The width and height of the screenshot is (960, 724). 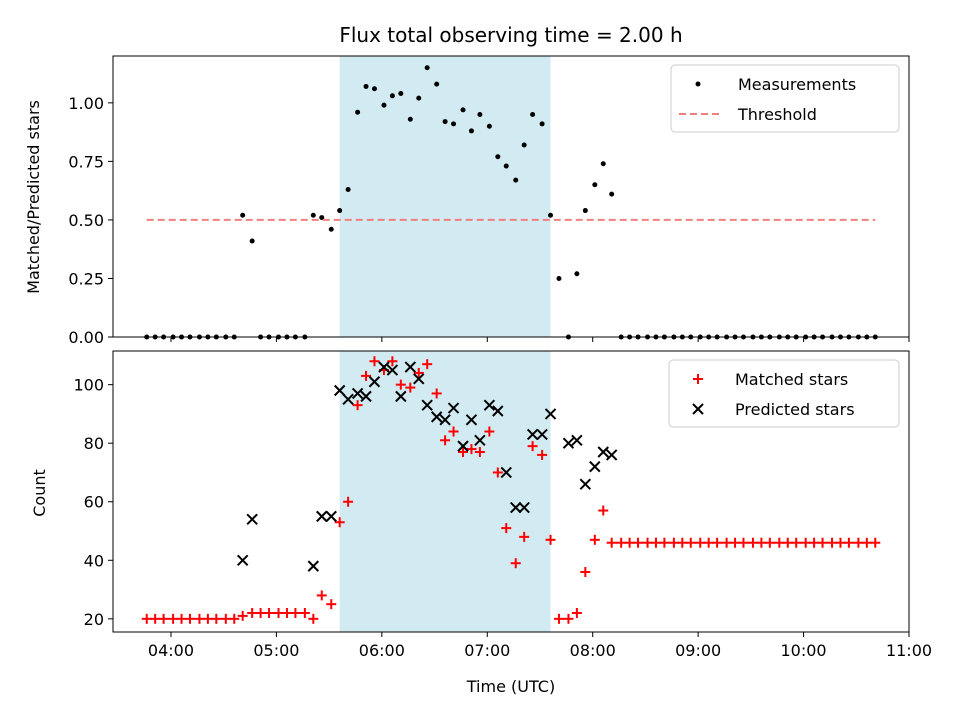 What do you see at coordinates (795, 409) in the screenshot?
I see `legend-predicted-label: Predicted stars` at bounding box center [795, 409].